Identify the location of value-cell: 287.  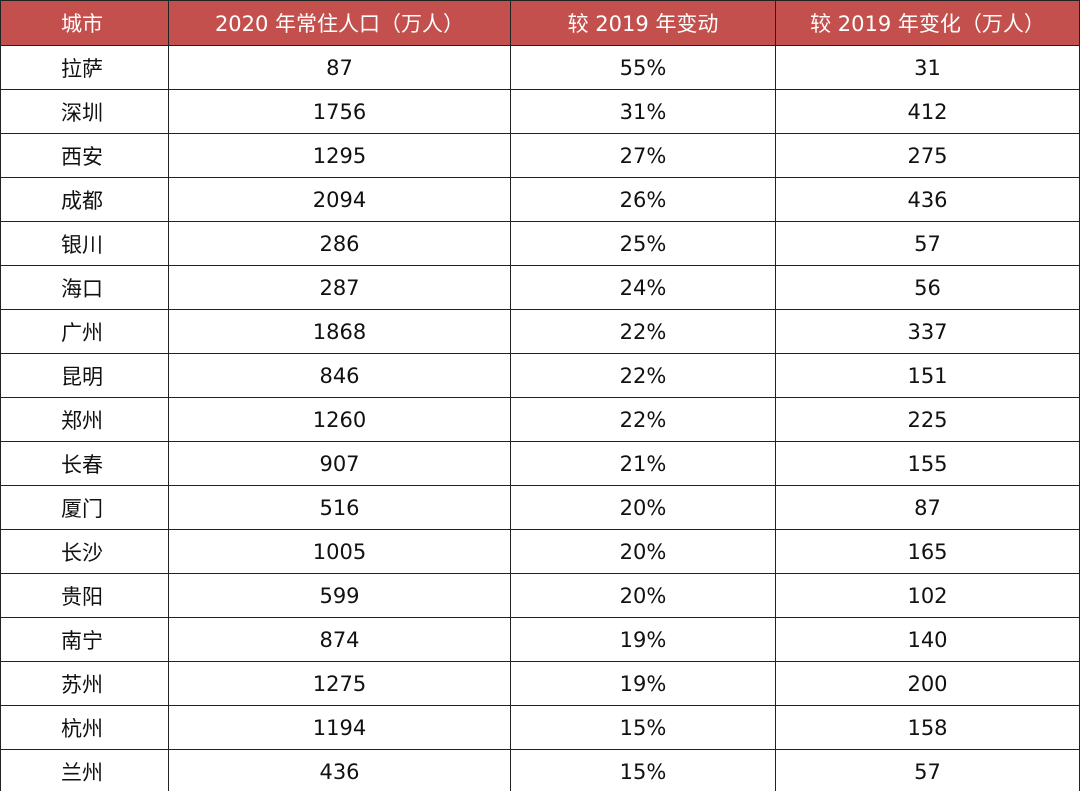
(339, 287).